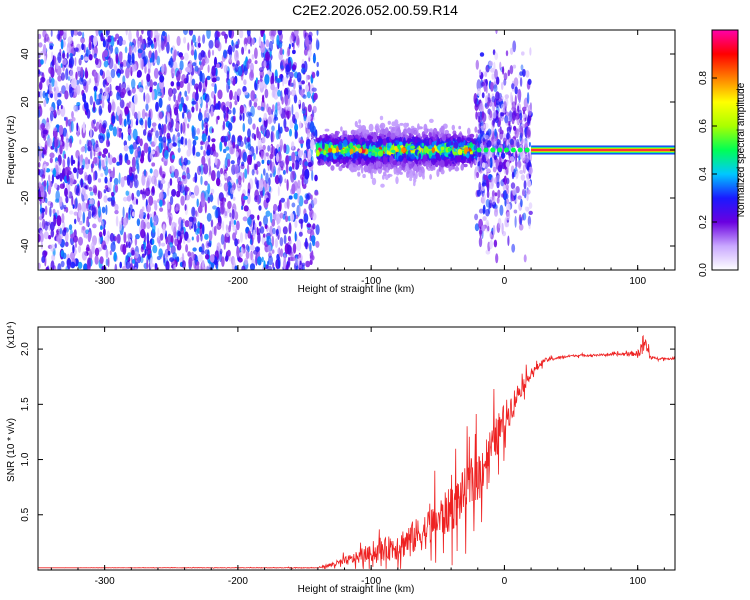 The image size is (750, 600). I want to click on chart-title: C2E2.2026.052.00.59.R14, so click(375, 10).